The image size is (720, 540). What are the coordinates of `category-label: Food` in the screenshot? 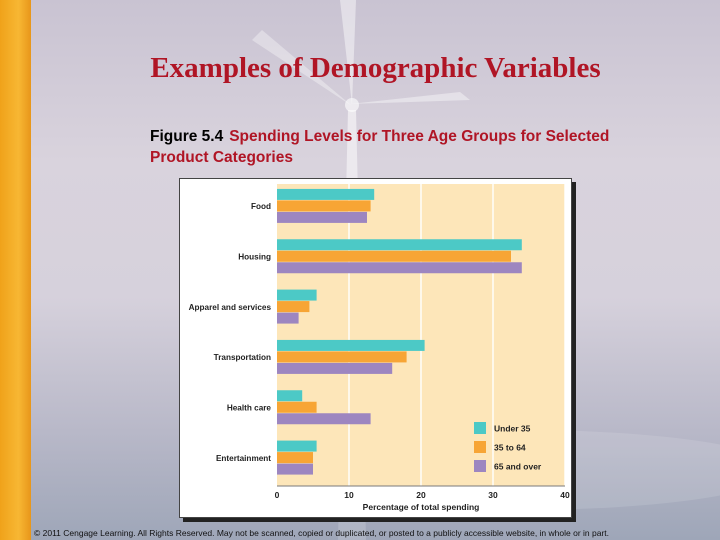 It's located at (261, 206).